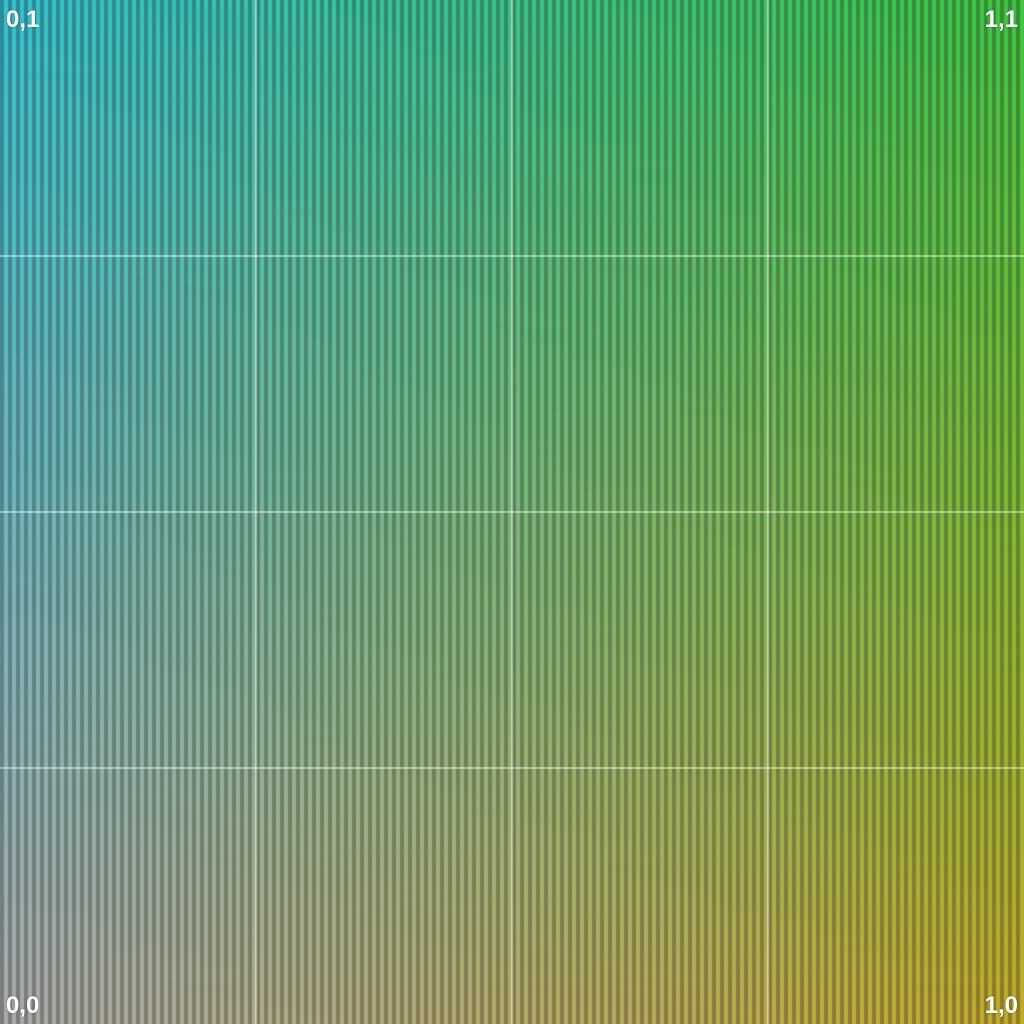 The image size is (1024, 1024). What do you see at coordinates (1001, 1005) in the screenshot?
I see `corner-label-bottom-right: 1,0` at bounding box center [1001, 1005].